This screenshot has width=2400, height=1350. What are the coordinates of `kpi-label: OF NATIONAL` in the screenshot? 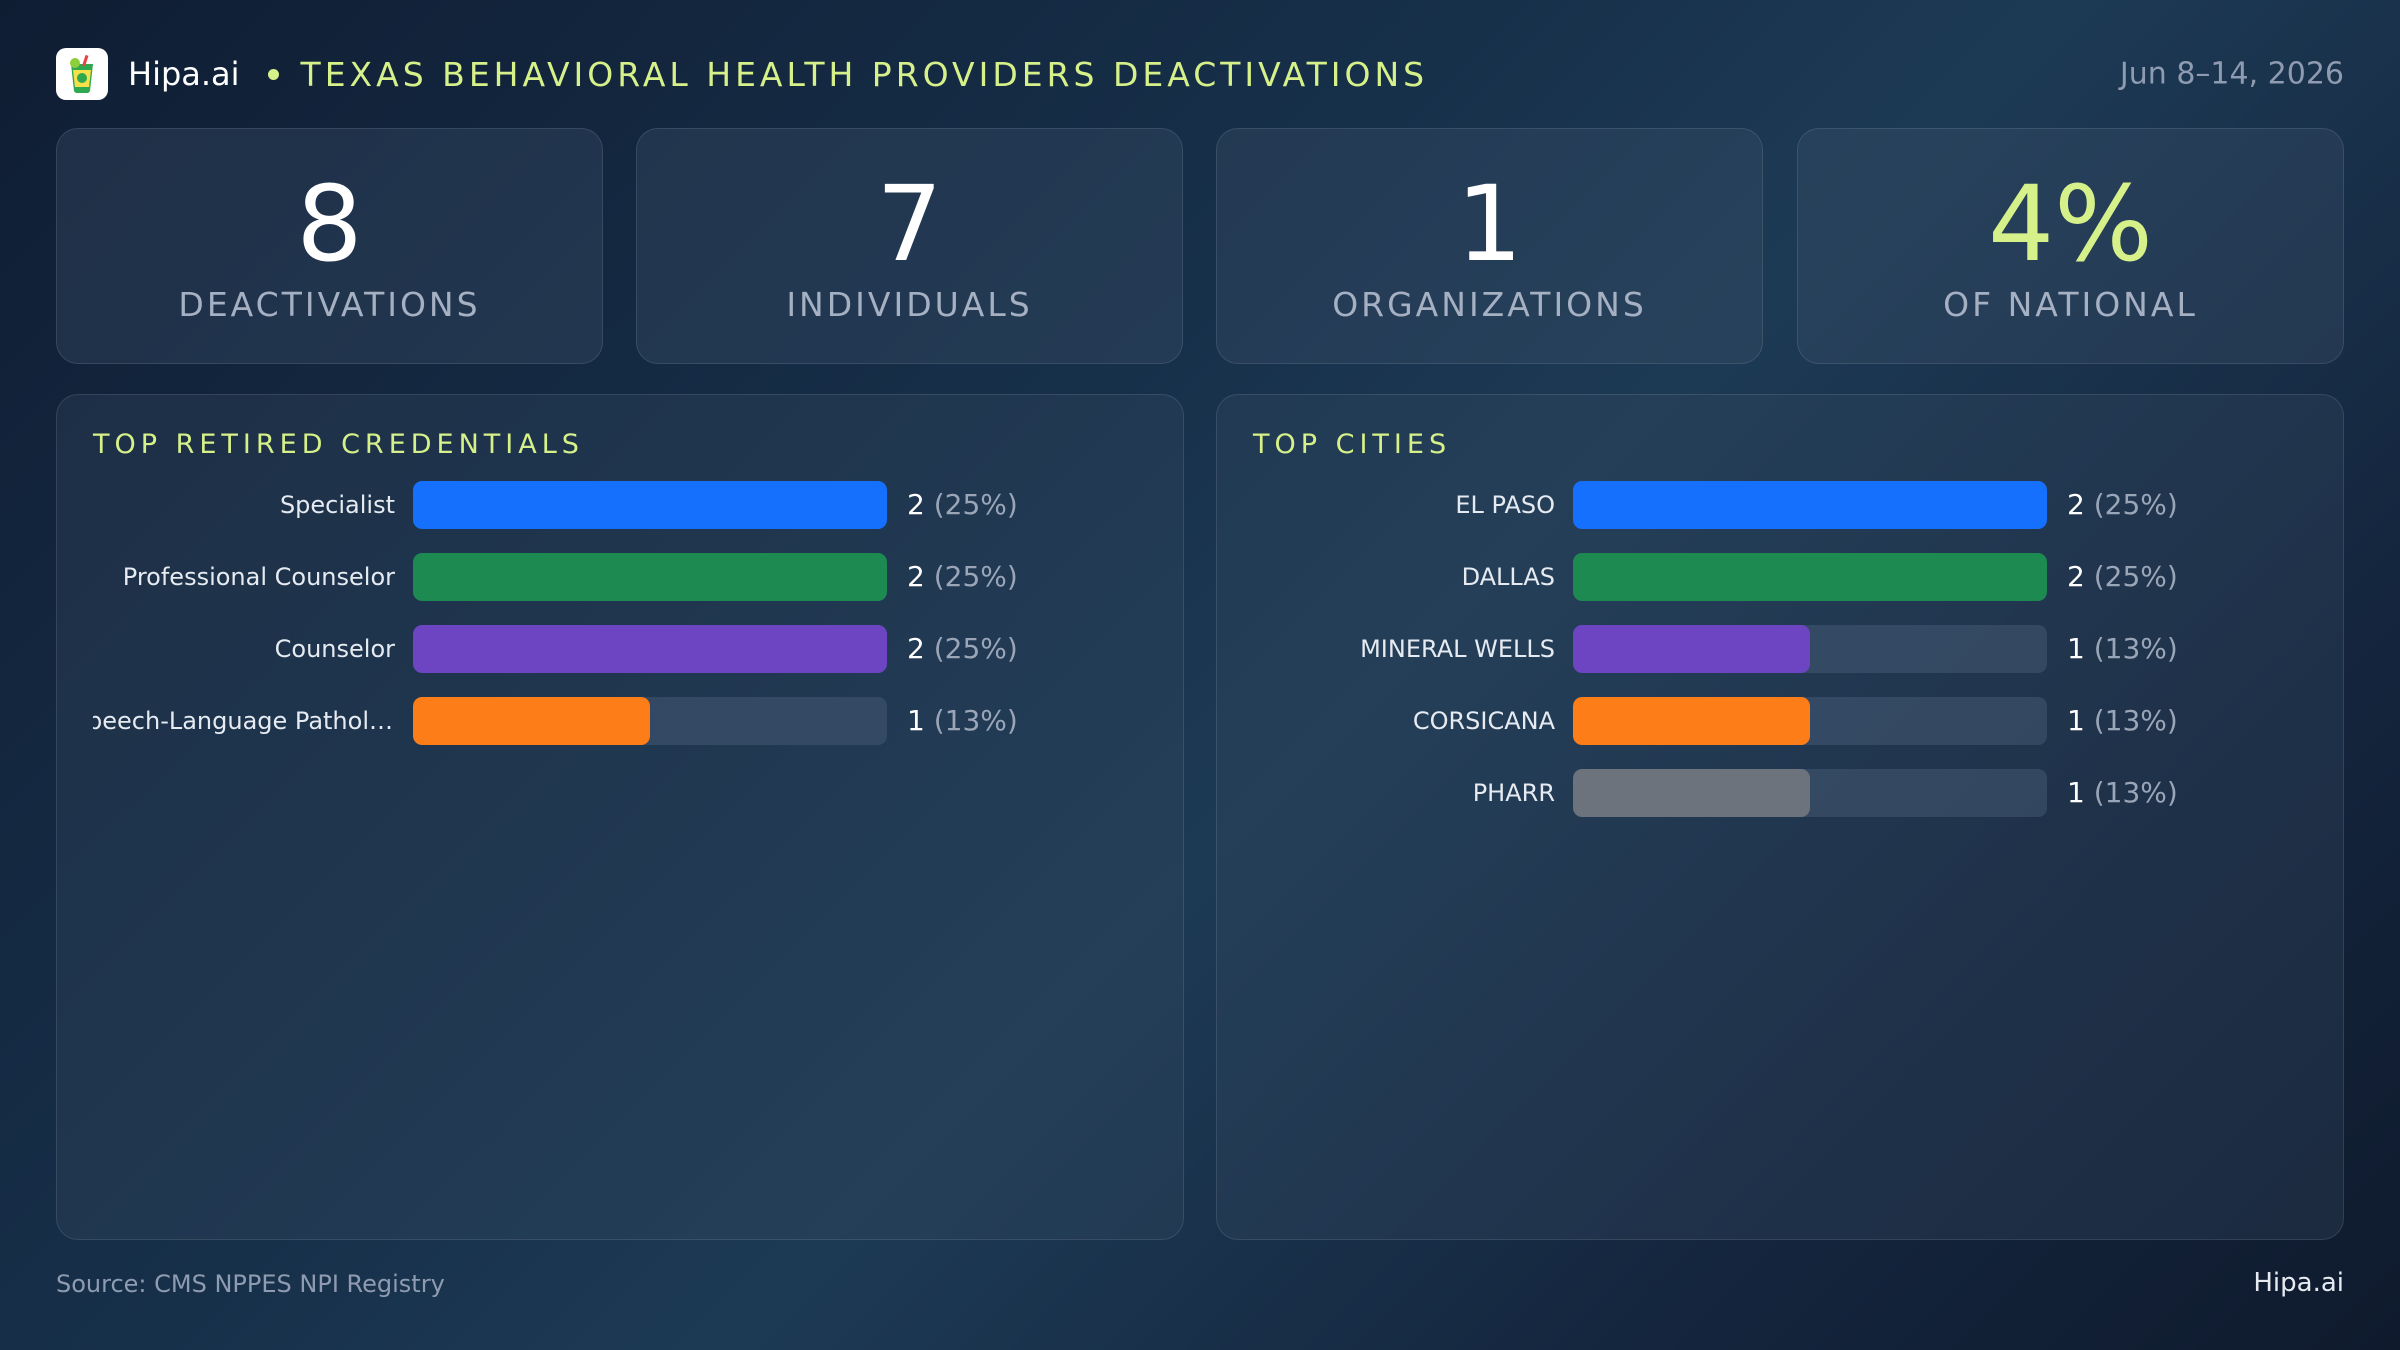 It's located at (2070, 304).